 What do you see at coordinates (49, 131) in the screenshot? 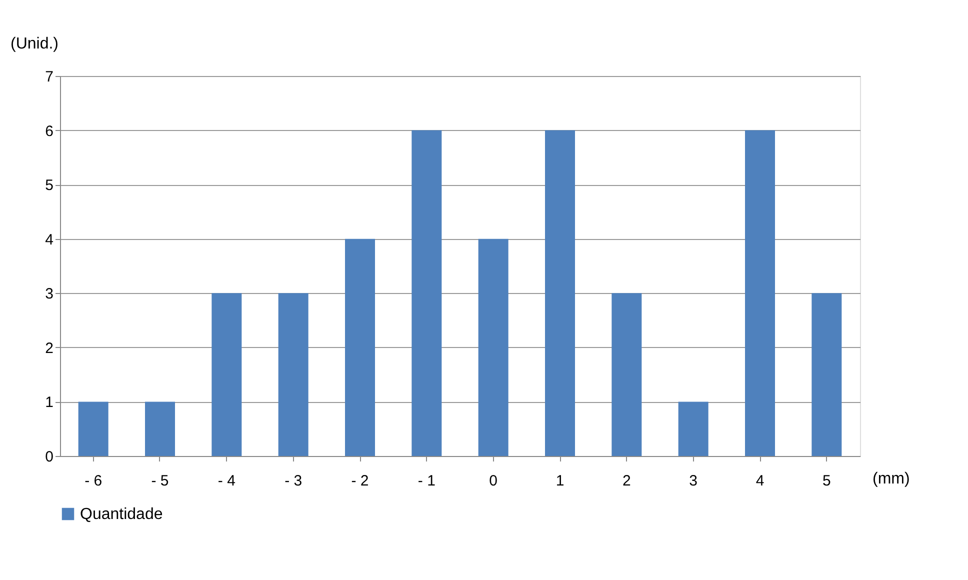
I see `y-tick-label: 6` at bounding box center [49, 131].